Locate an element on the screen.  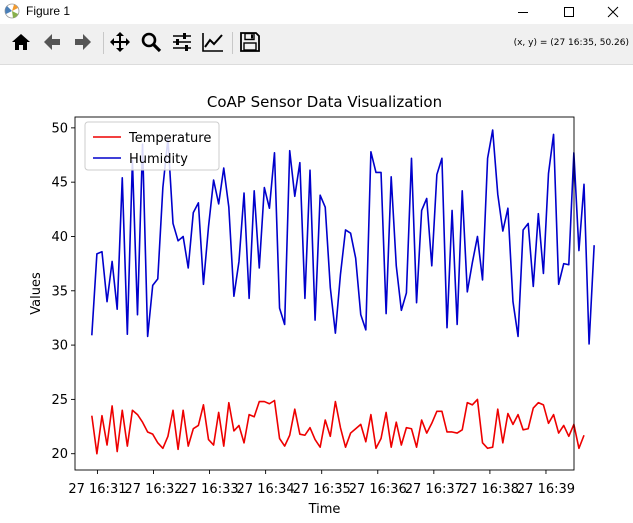
y-tick-label: 40 is located at coordinates (59, 237).